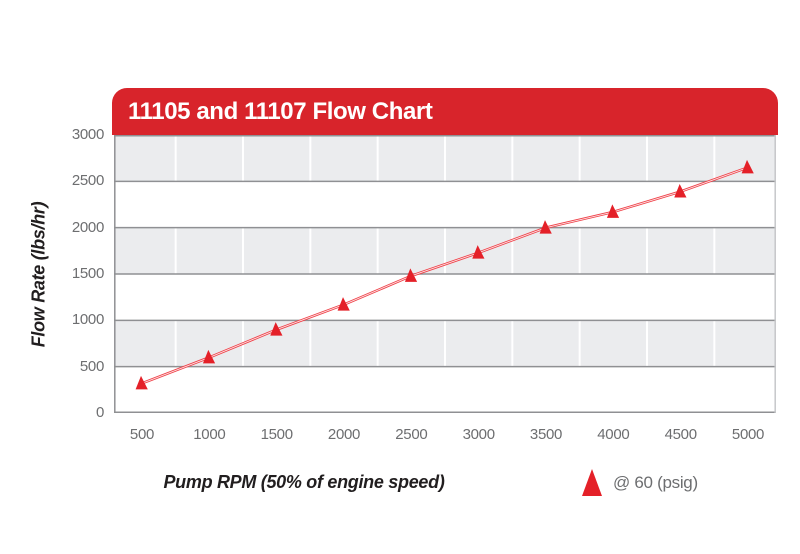 The width and height of the screenshot is (800, 554). Describe the element at coordinates (87, 181) in the screenshot. I see `y-tick-label: 2500` at that location.